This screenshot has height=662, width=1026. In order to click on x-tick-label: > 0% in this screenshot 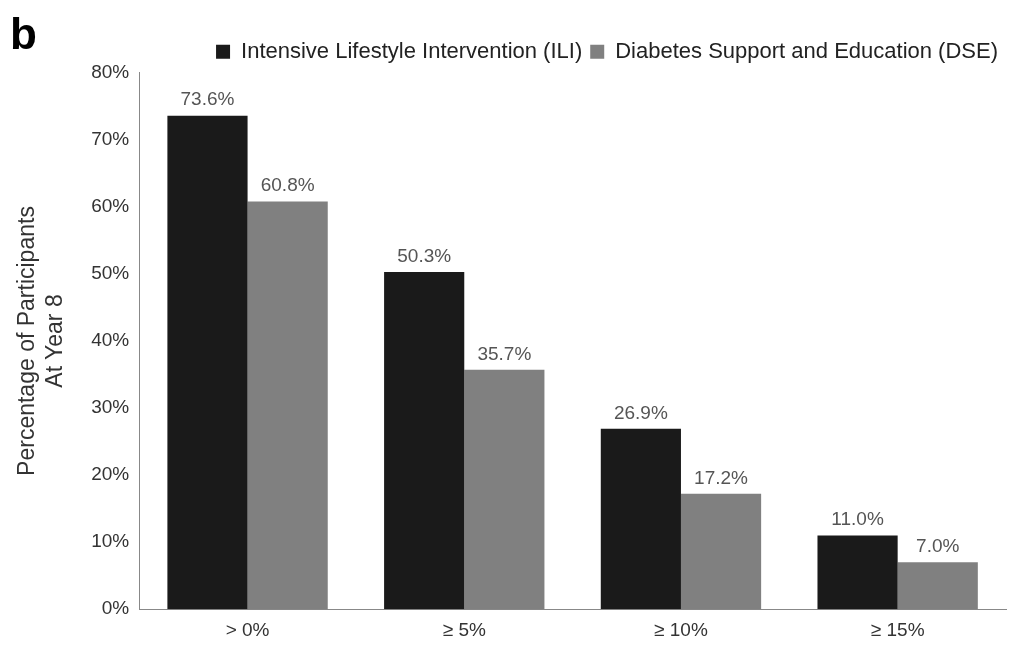, I will do `click(247, 629)`.